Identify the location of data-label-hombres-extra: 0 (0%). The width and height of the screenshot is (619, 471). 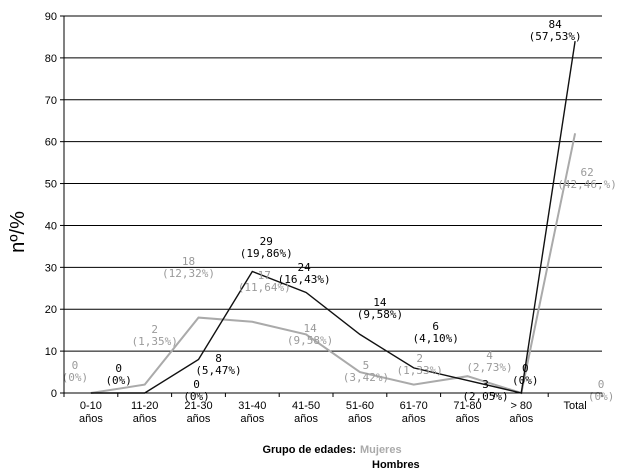
(196, 390).